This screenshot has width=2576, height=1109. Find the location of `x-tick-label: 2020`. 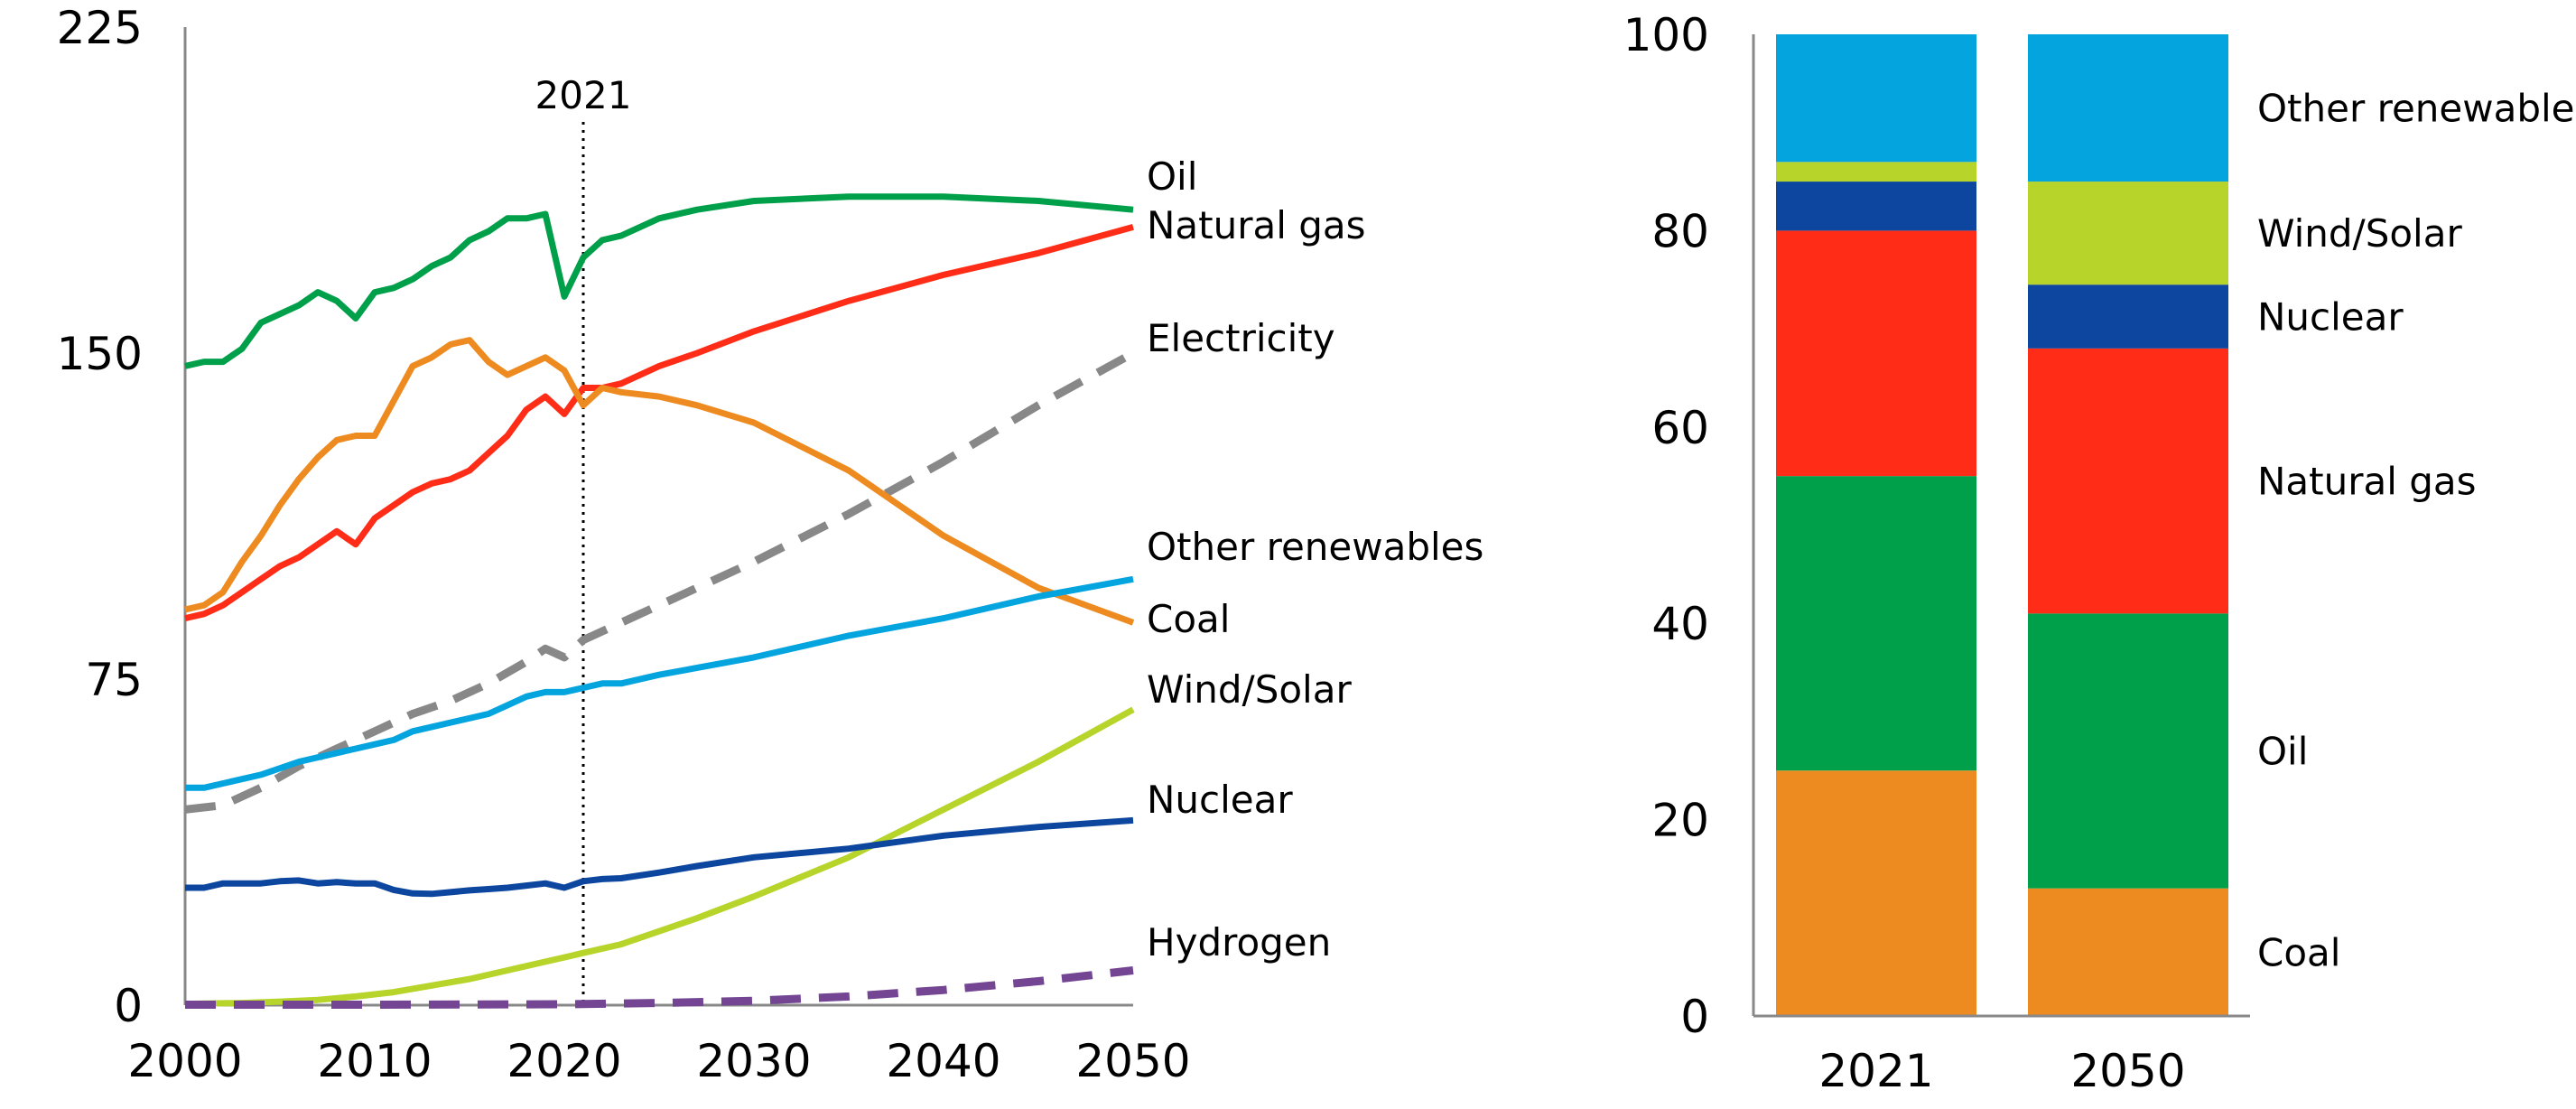

x-tick-label: 2020 is located at coordinates (564, 1061).